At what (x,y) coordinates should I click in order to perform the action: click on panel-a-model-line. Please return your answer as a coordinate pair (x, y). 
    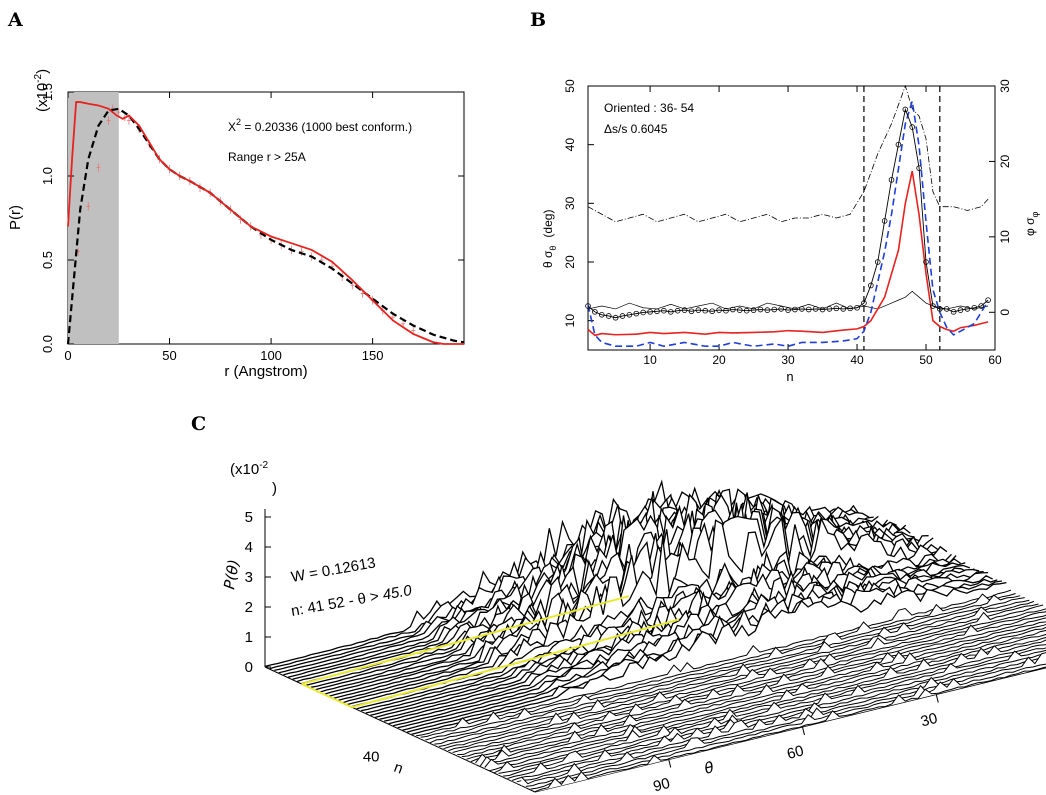
    Looking at the image, I should click on (265, 223).